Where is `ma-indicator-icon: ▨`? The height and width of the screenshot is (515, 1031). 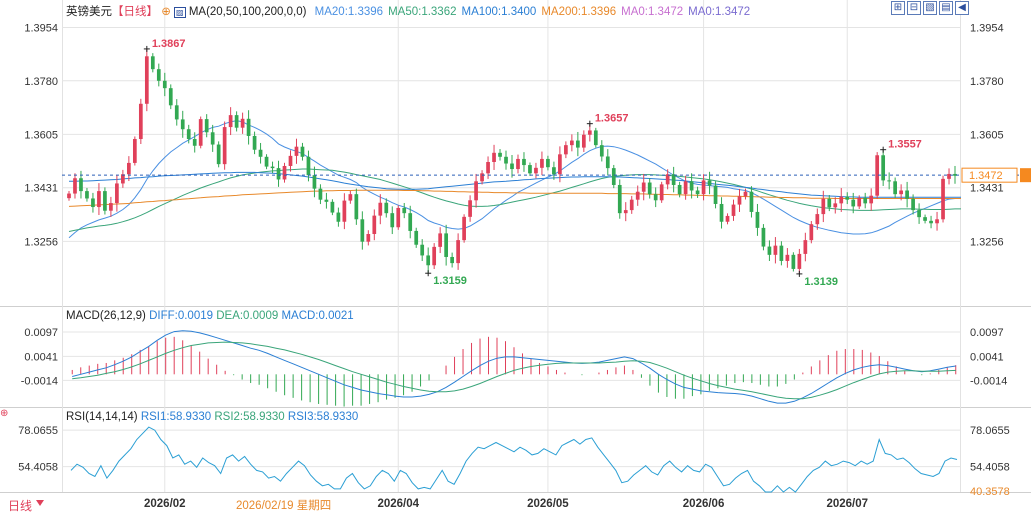 ma-indicator-icon: ▨ is located at coordinates (180, 12).